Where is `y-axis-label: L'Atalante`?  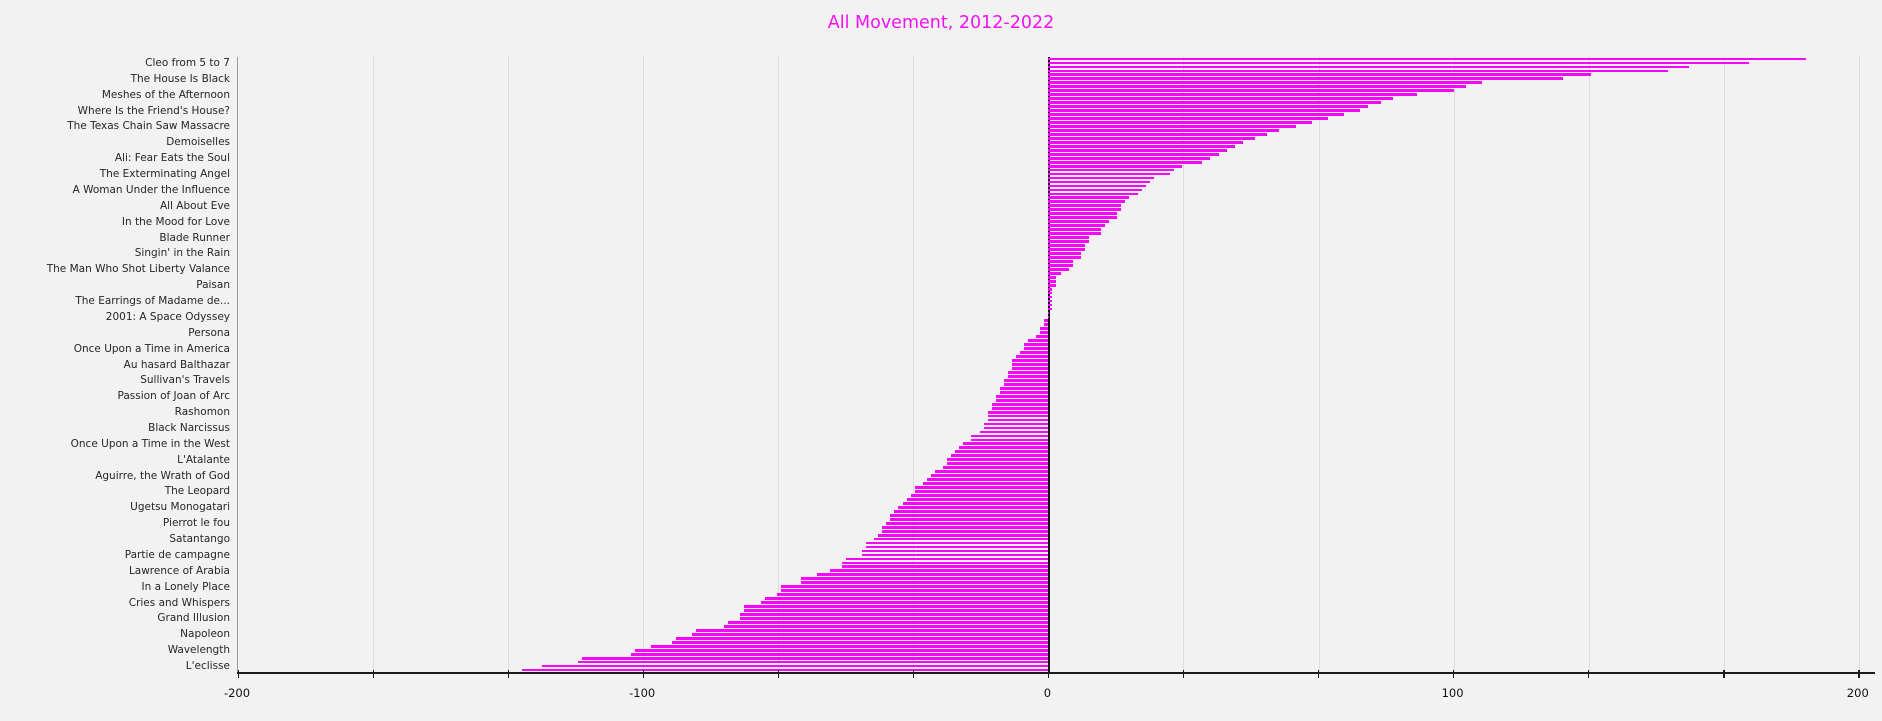 y-axis-label: L'Atalante is located at coordinates (203, 459).